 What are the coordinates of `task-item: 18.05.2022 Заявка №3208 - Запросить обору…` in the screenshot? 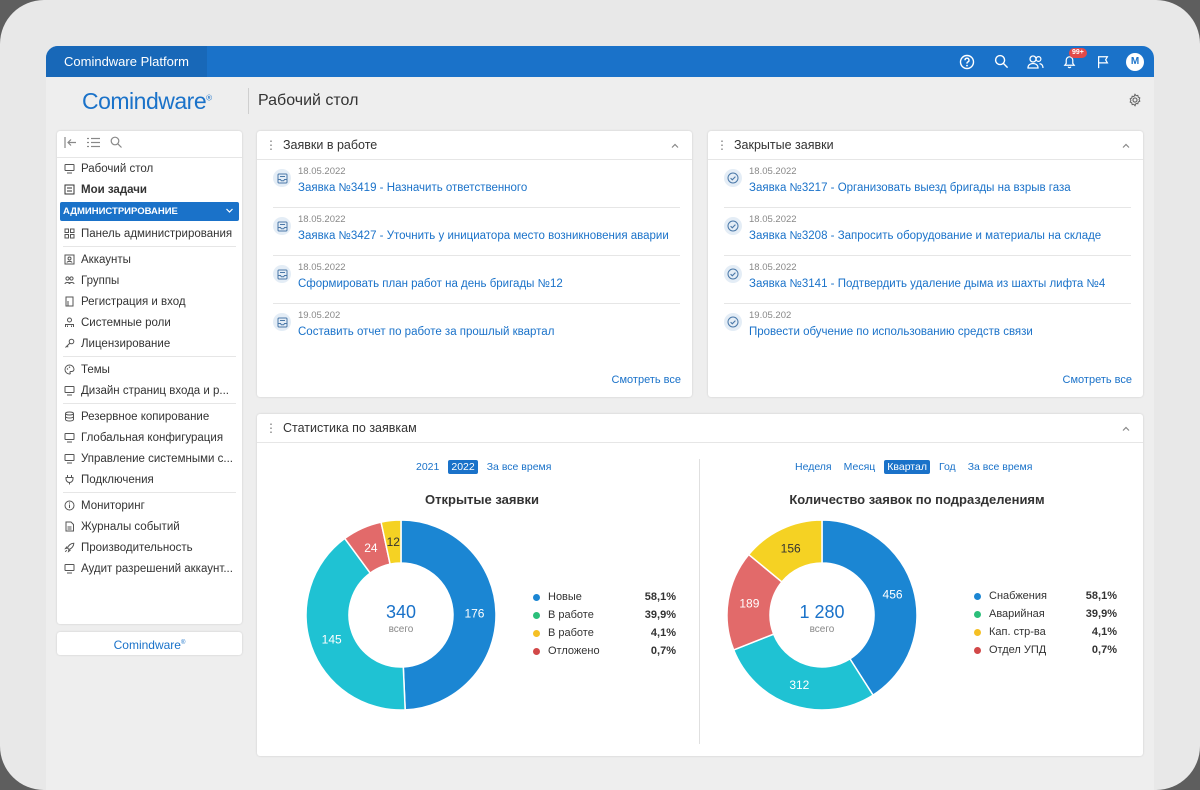 It's located at (927, 232).